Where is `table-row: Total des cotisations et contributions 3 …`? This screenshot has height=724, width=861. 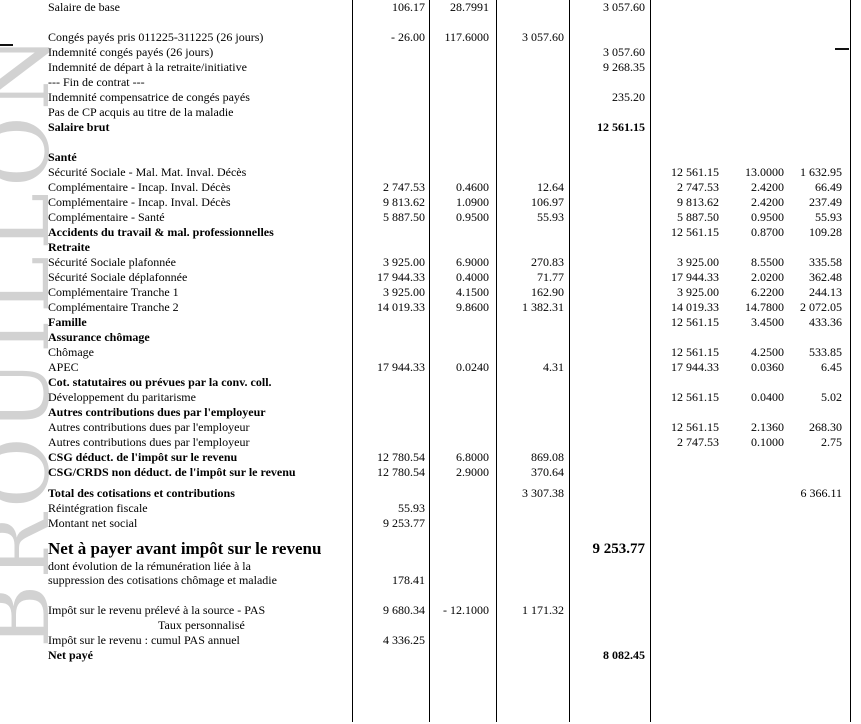 table-row: Total des cotisations et contributions 3 … is located at coordinates (422, 493).